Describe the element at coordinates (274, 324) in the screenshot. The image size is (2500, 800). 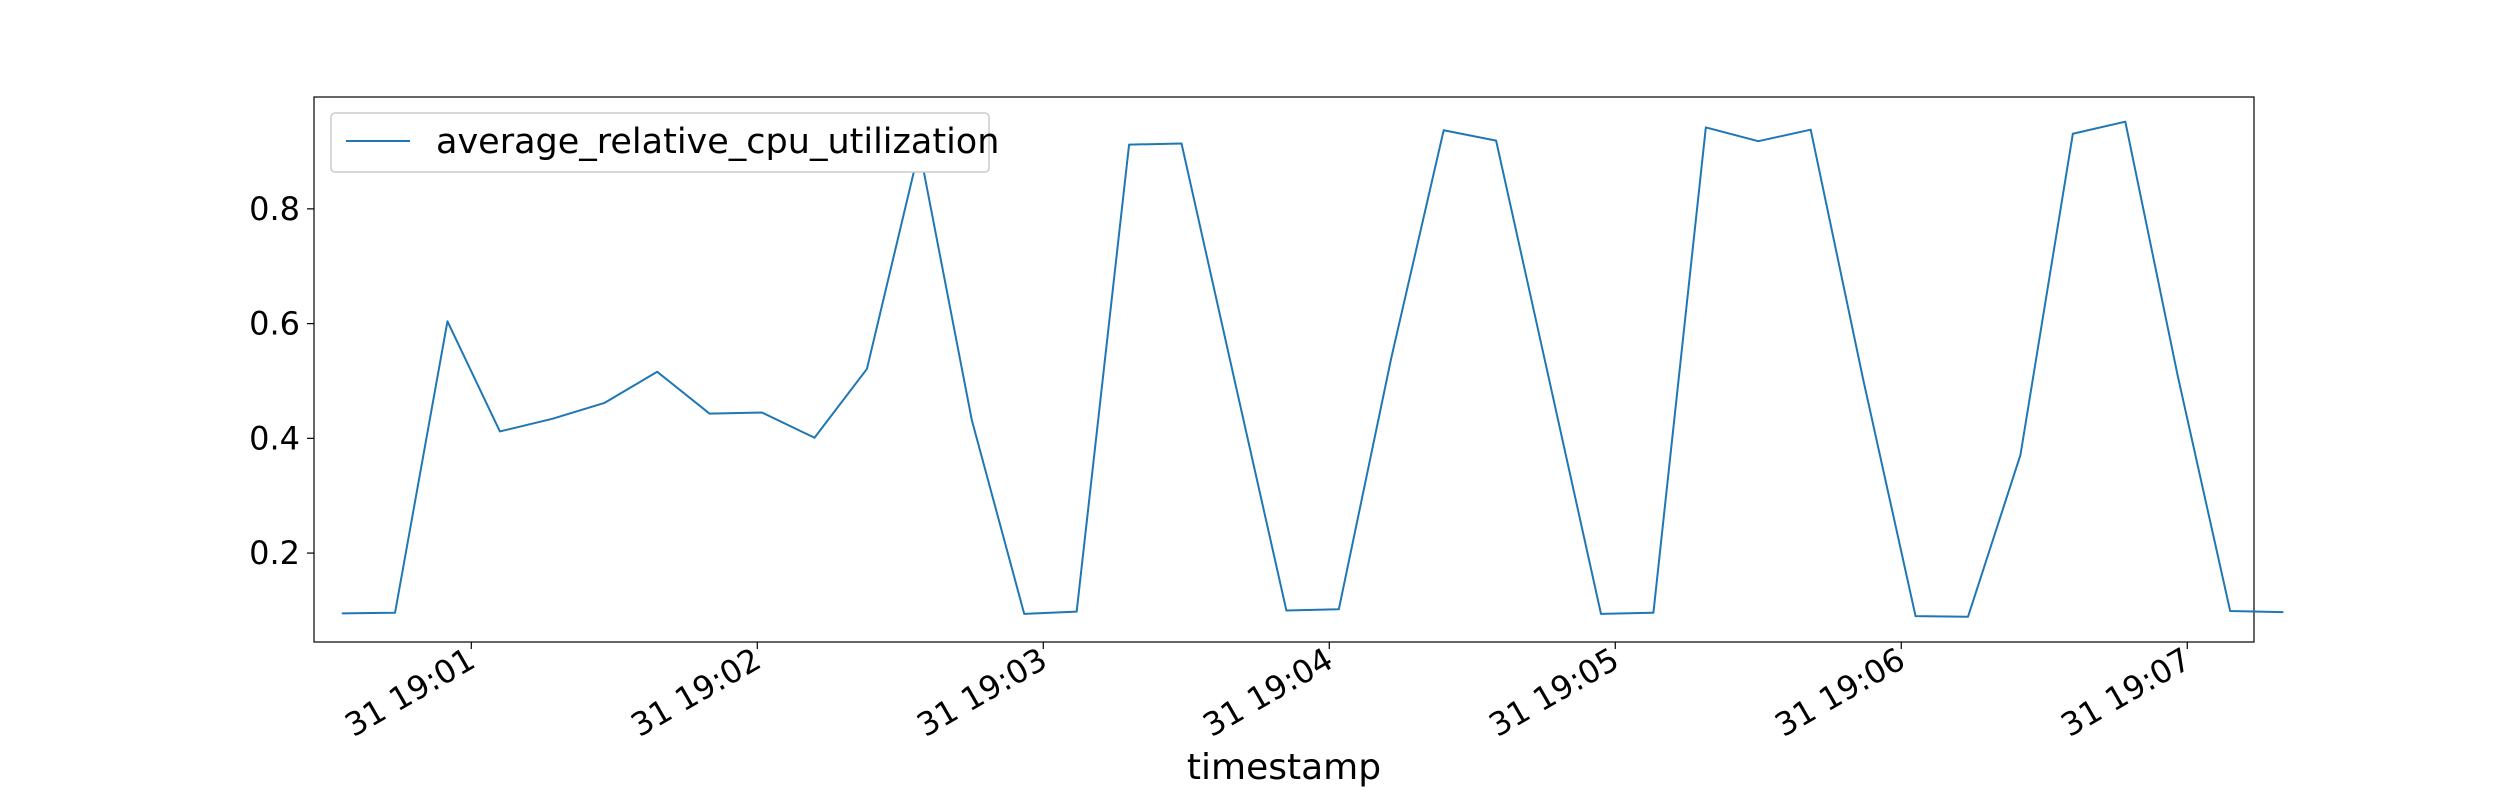
I see `y-tick-label: 0.6` at that location.